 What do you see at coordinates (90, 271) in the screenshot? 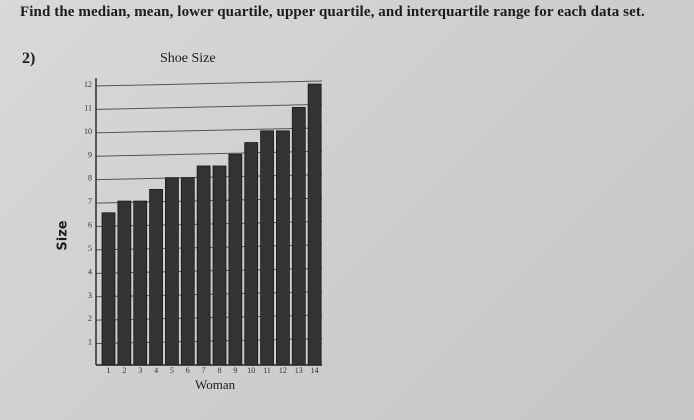
I see `y-tick-label: 4` at bounding box center [90, 271].